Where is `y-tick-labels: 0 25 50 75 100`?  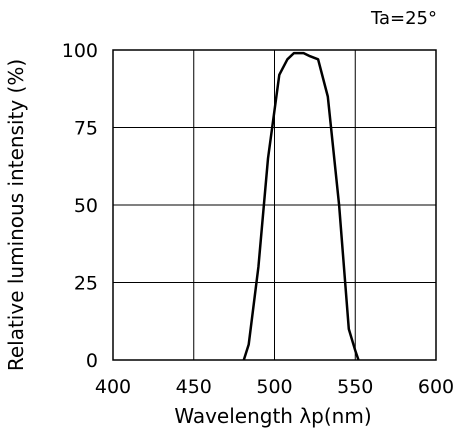 y-tick-labels: 0 25 50 75 100 is located at coordinates (80, 206).